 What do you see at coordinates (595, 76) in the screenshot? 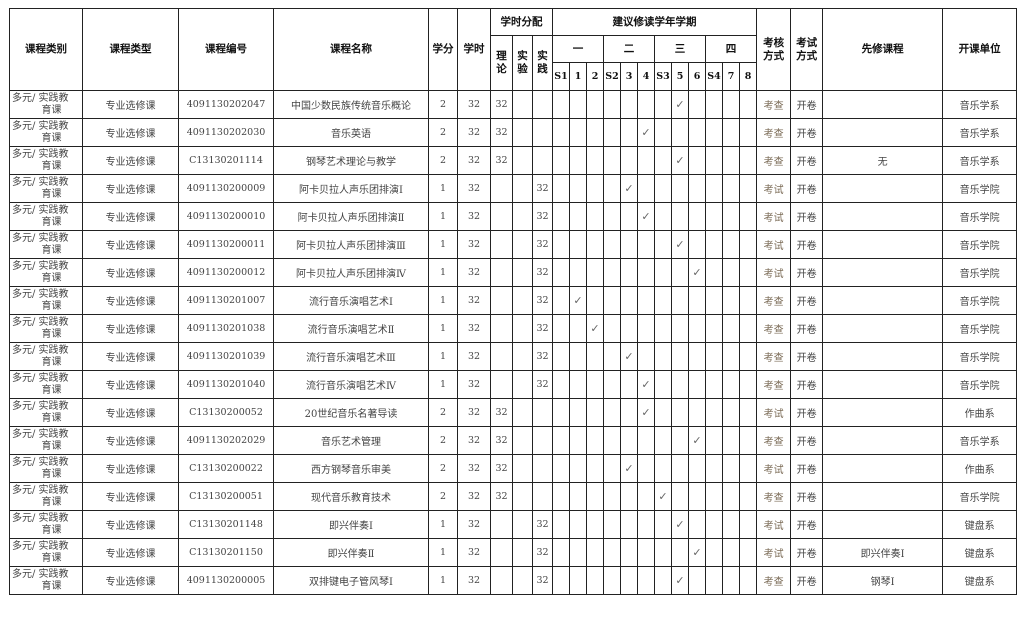
I see `header-semester: 2` at bounding box center [595, 76].